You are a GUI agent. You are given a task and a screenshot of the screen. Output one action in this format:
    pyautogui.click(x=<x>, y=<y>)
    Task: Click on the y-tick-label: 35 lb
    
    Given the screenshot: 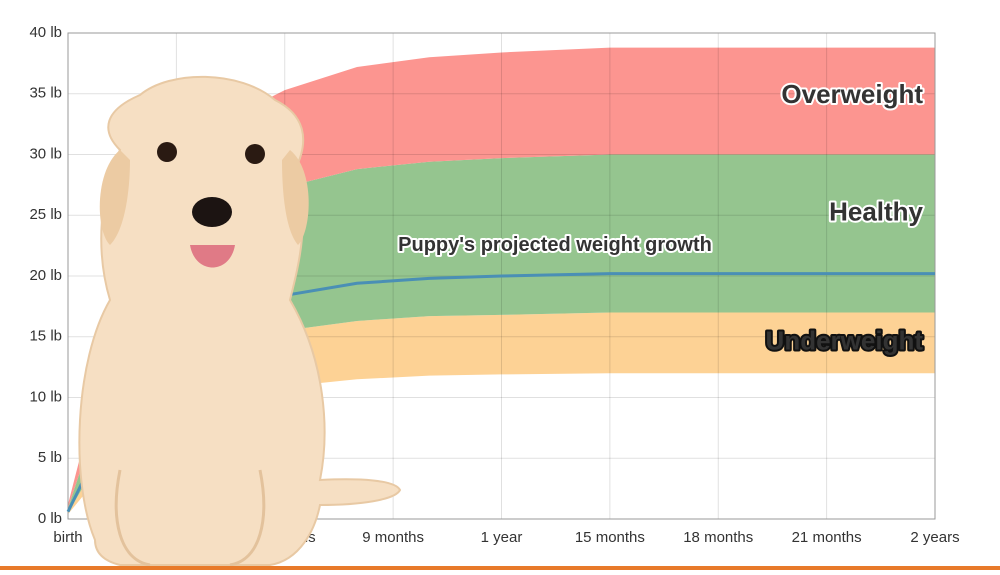 What is the action you would take?
    pyautogui.click(x=45, y=93)
    